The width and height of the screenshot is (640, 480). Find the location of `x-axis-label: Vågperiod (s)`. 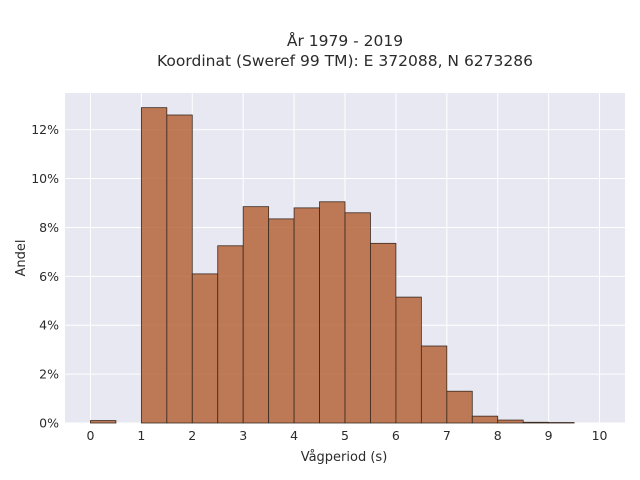

x-axis-label: Vågperiod (s) is located at coordinates (344, 457).